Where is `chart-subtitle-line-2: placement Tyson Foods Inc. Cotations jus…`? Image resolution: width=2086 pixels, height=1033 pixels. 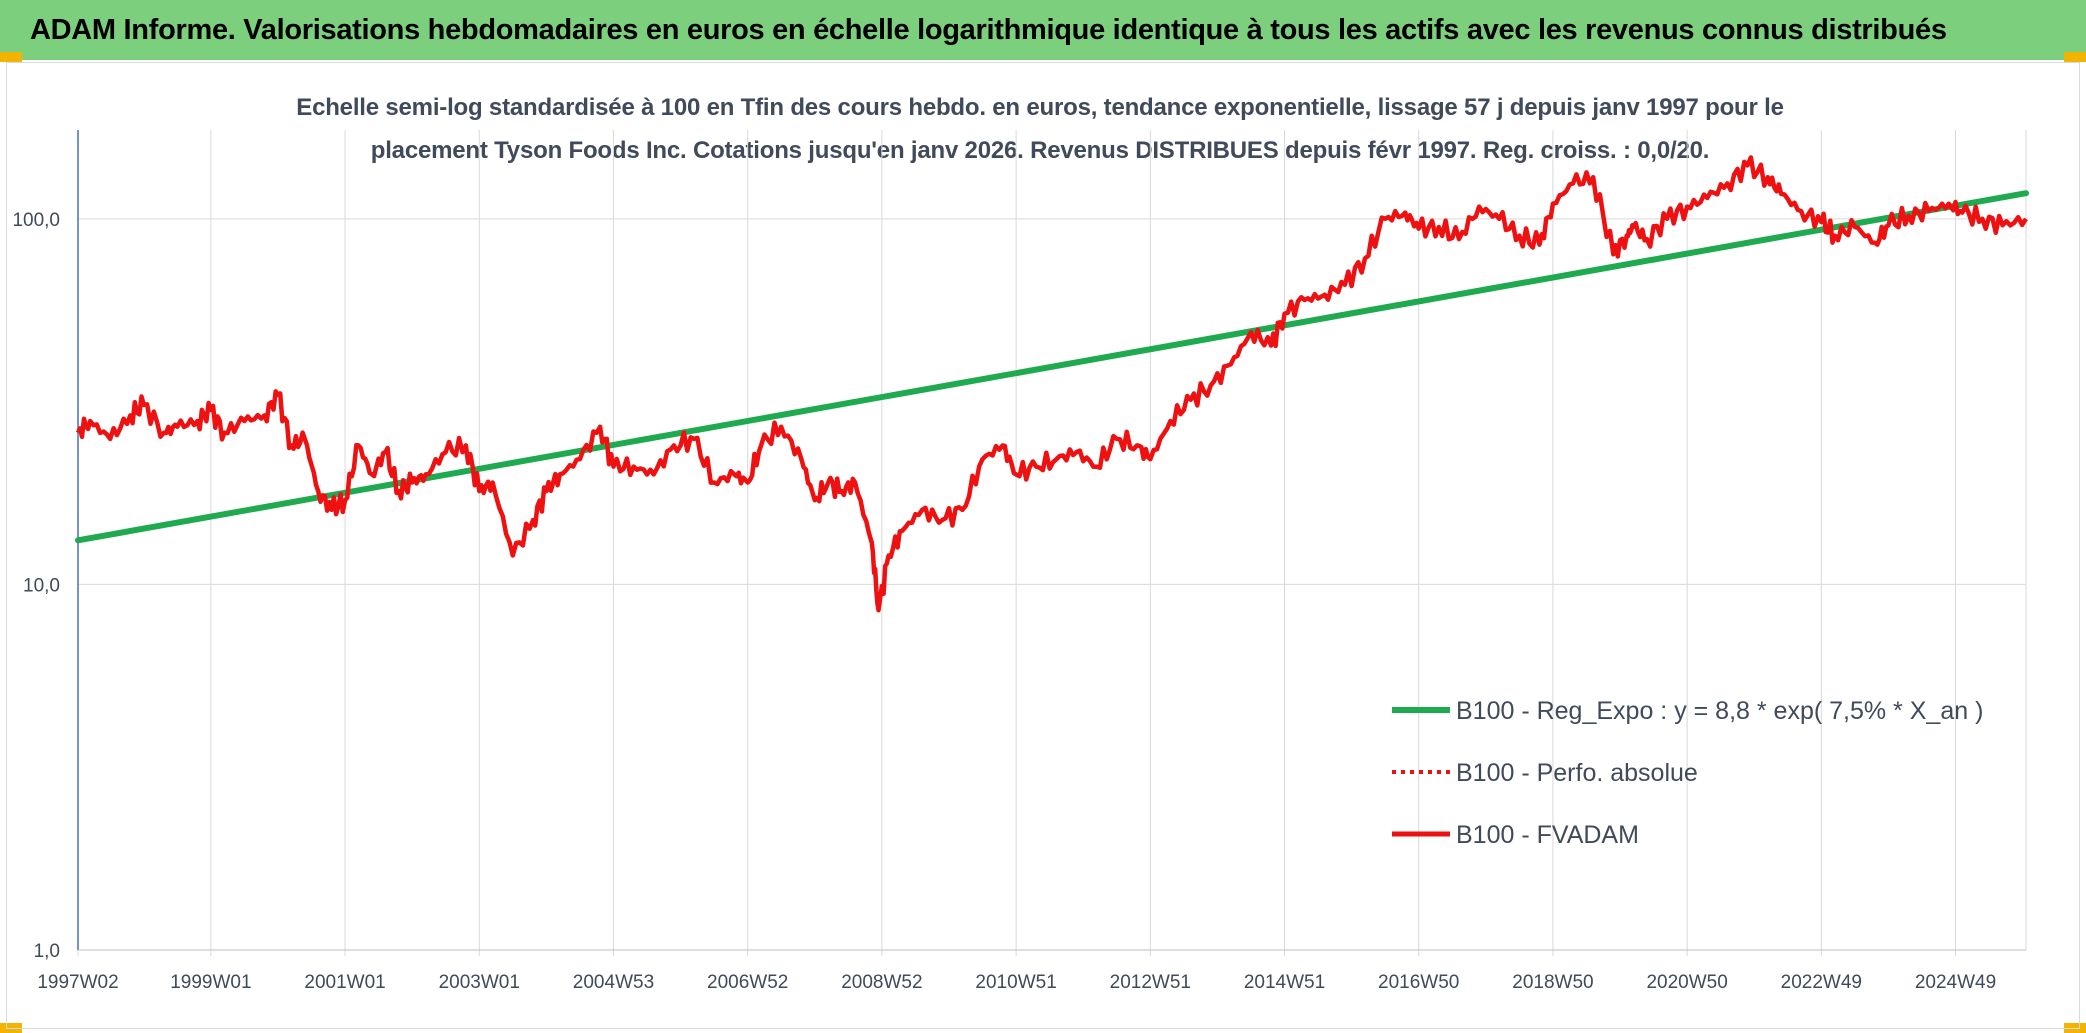
chart-subtitle-line-2: placement Tyson Foods Inc. Cotations jus… is located at coordinates (1040, 150).